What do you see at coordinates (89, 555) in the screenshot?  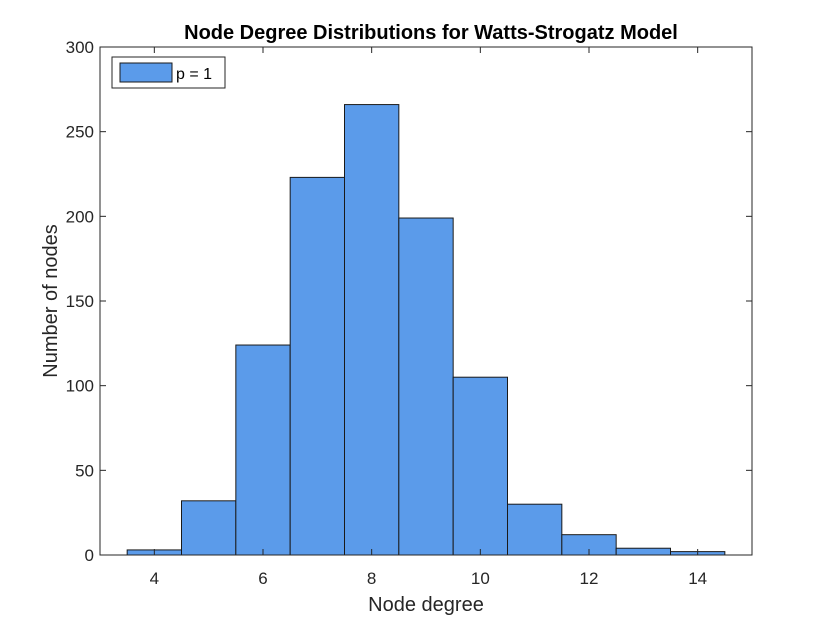 I see `y-tick-label: 0` at bounding box center [89, 555].